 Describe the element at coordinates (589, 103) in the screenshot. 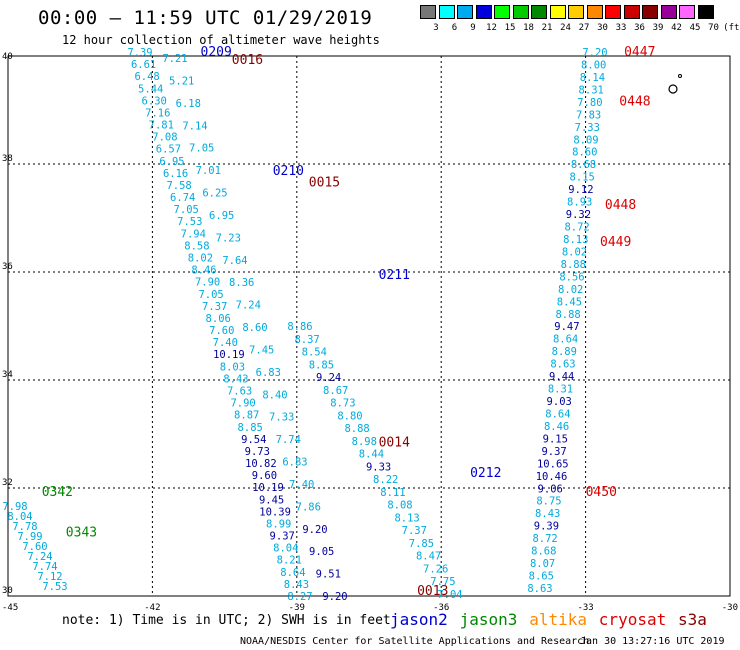

I see `wave-height-value: 7.80` at that location.